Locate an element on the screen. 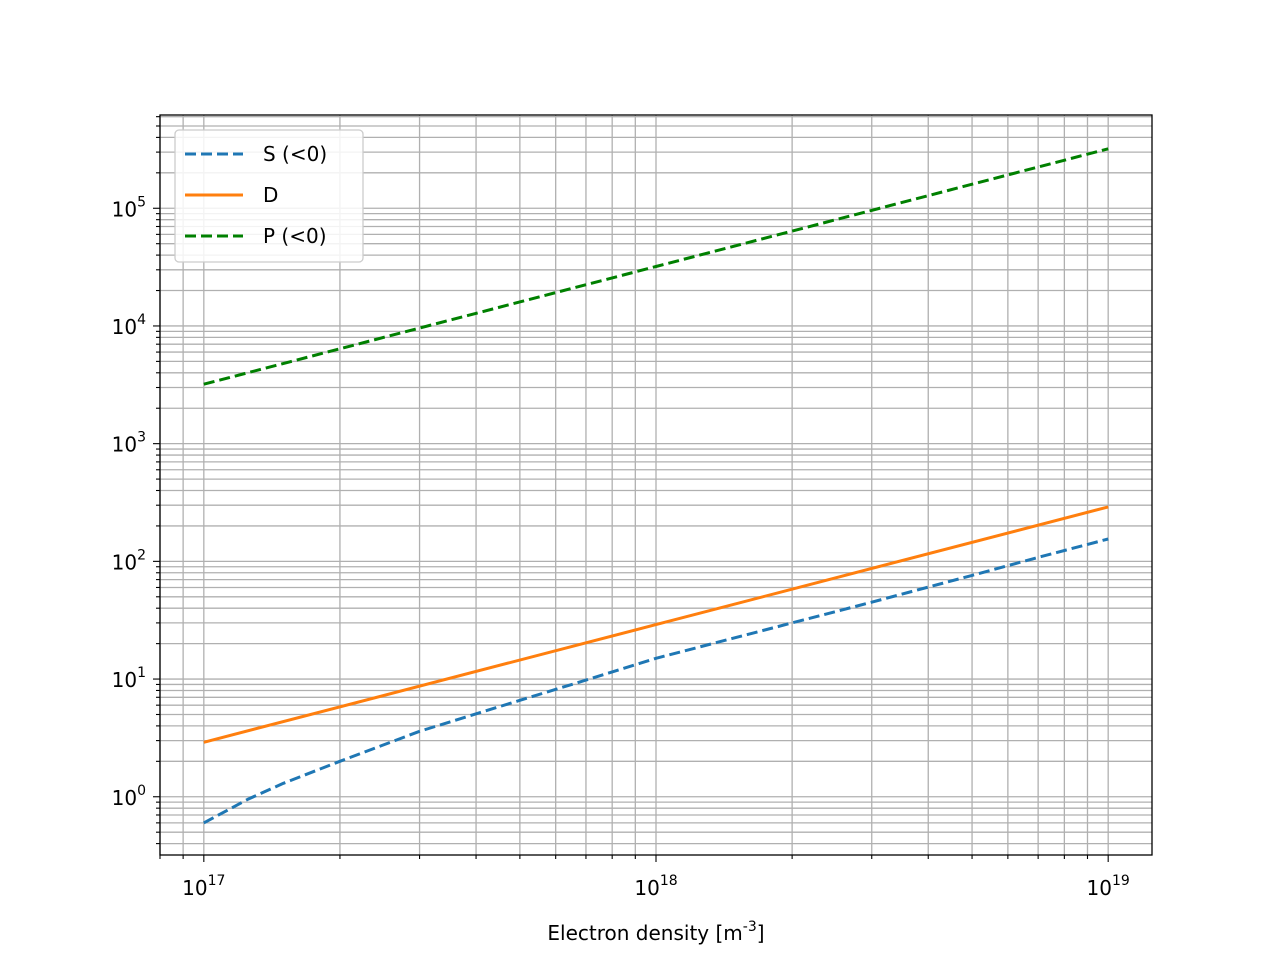  y-tick-label-exponent: 2 is located at coordinates (141, 555).